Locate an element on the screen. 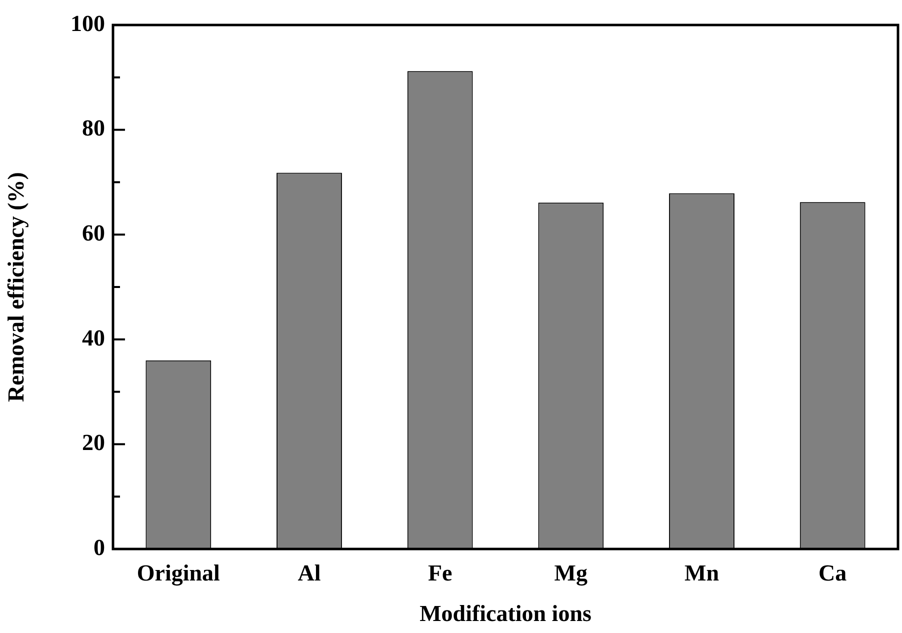 The width and height of the screenshot is (902, 633). x-tick-label: Ca is located at coordinates (833, 573).